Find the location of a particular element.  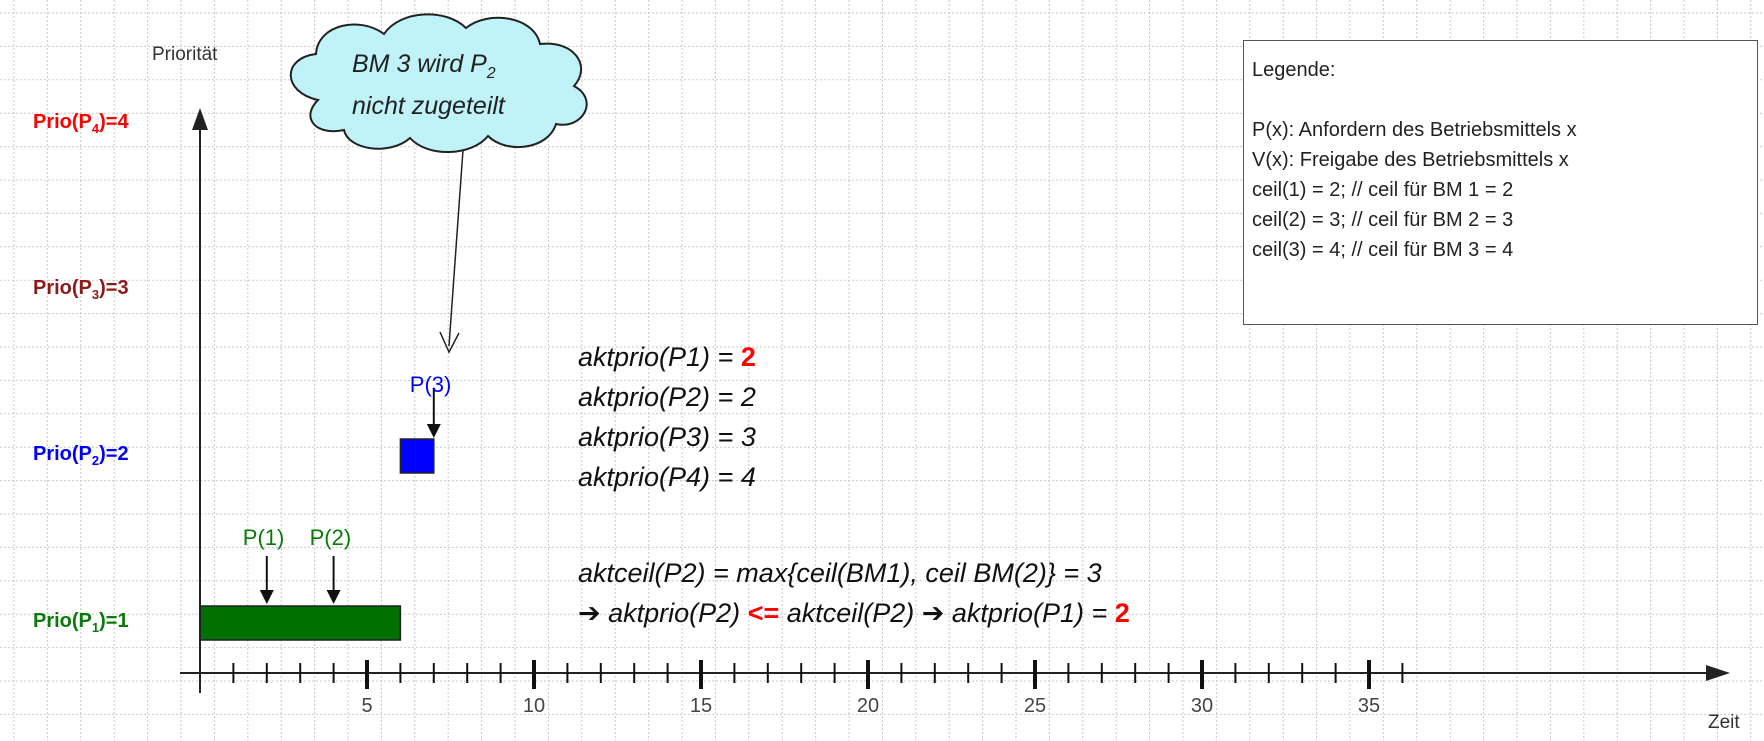

legend-line: ceil(2) = 3; // ceil für BM 2 = 3 is located at coordinates (1383, 220).